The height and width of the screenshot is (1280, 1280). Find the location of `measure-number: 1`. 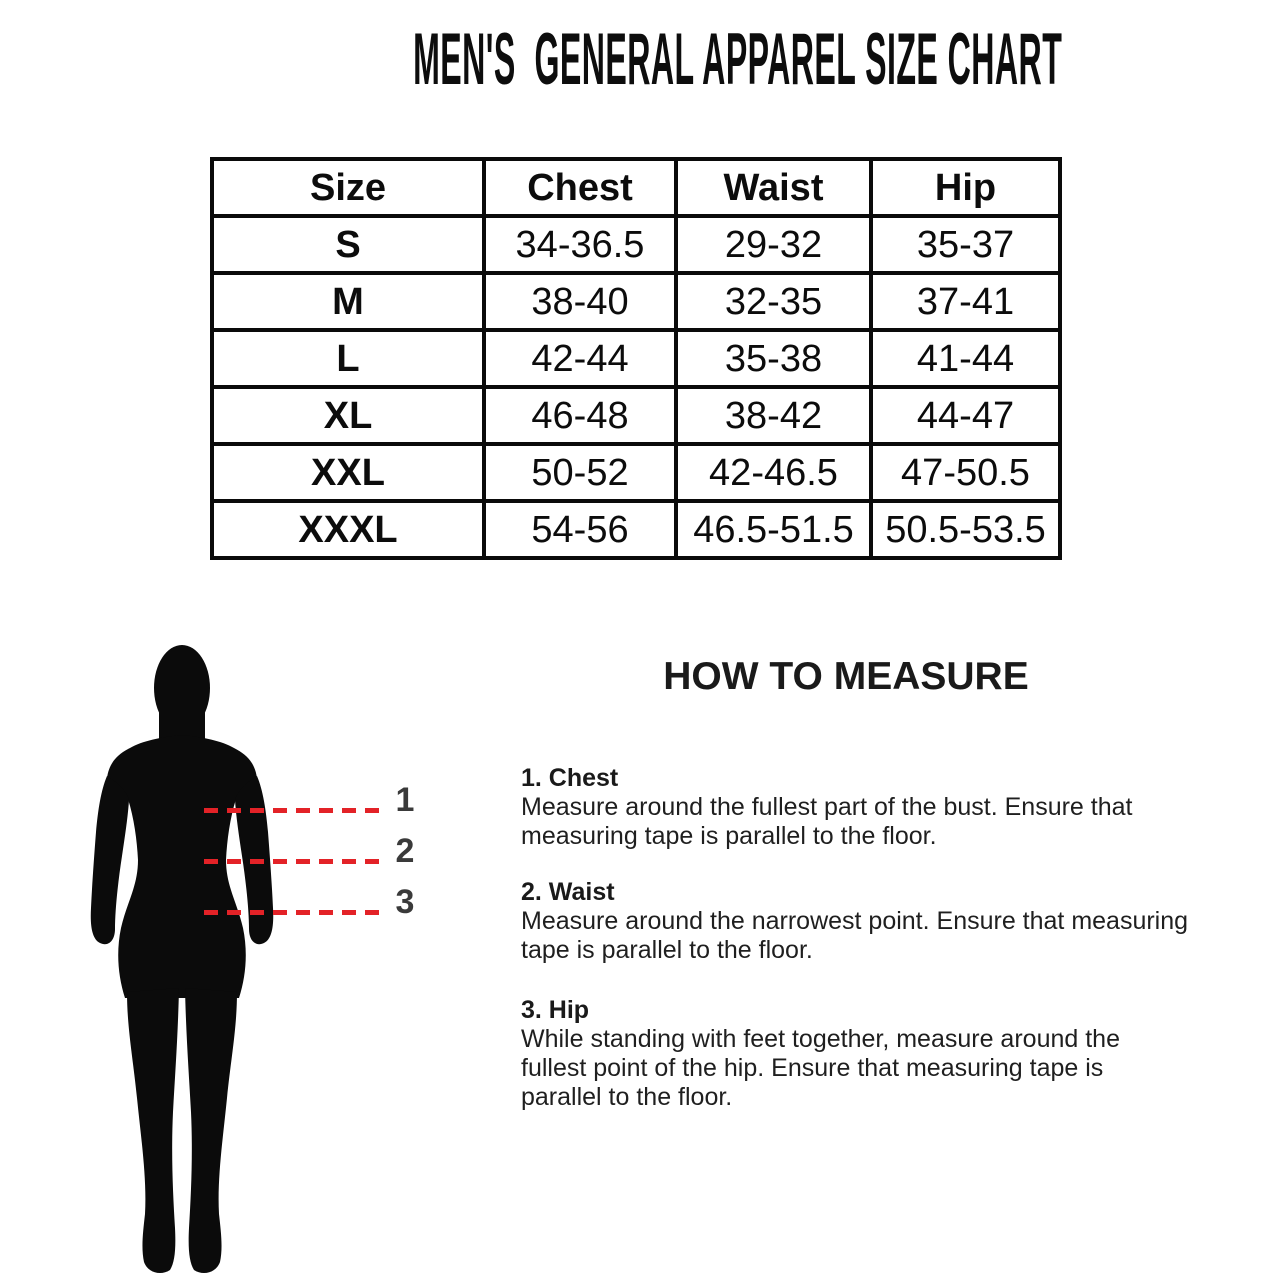

measure-number: 1 is located at coordinates (405, 800).